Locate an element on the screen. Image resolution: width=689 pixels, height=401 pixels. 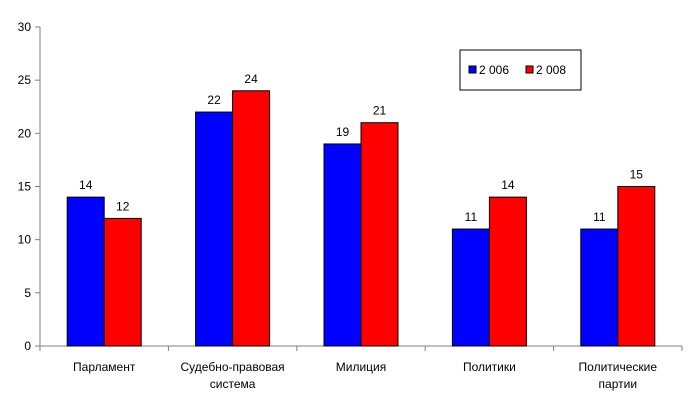
bar-value-label: 15 is located at coordinates (637, 175).